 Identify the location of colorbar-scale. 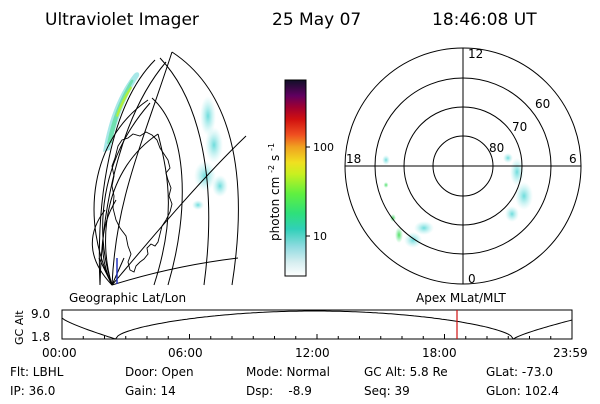
(295, 178).